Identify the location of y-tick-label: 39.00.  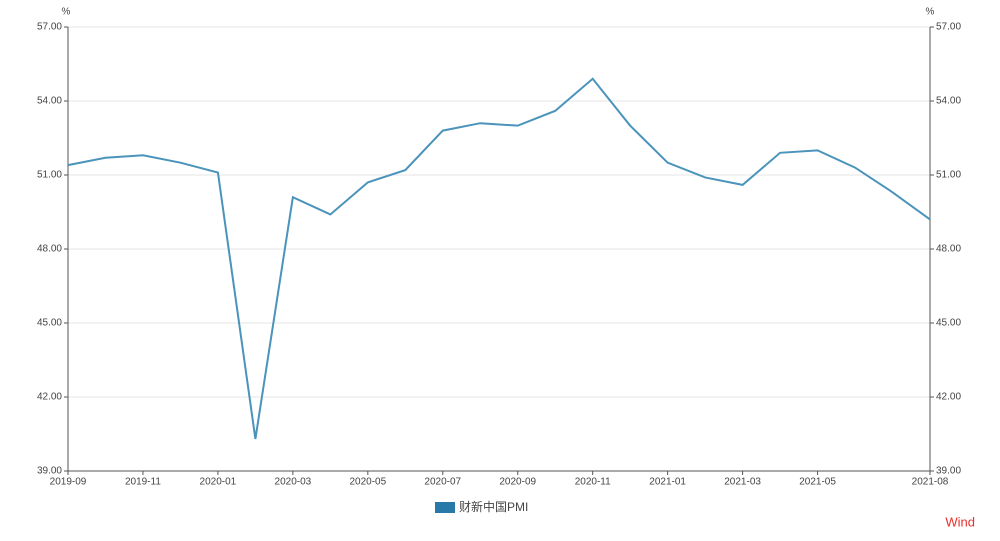
(49, 471).